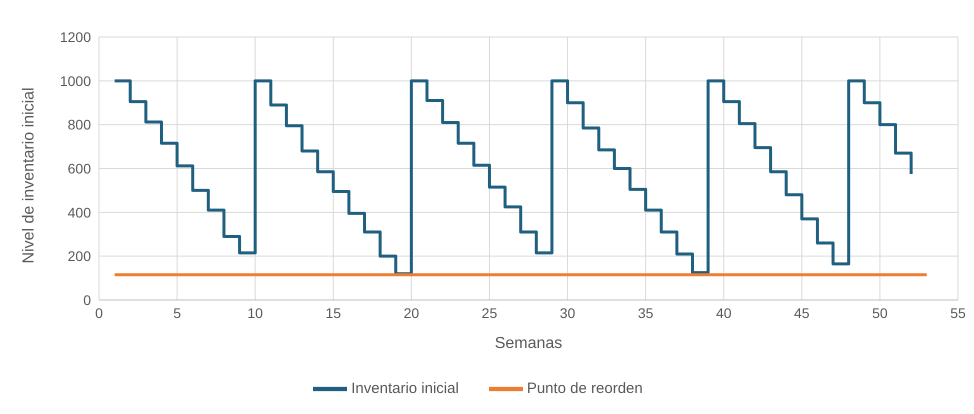 This screenshot has height=414, width=974. What do you see at coordinates (490, 312) in the screenshot?
I see `x-tick-label: 25` at bounding box center [490, 312].